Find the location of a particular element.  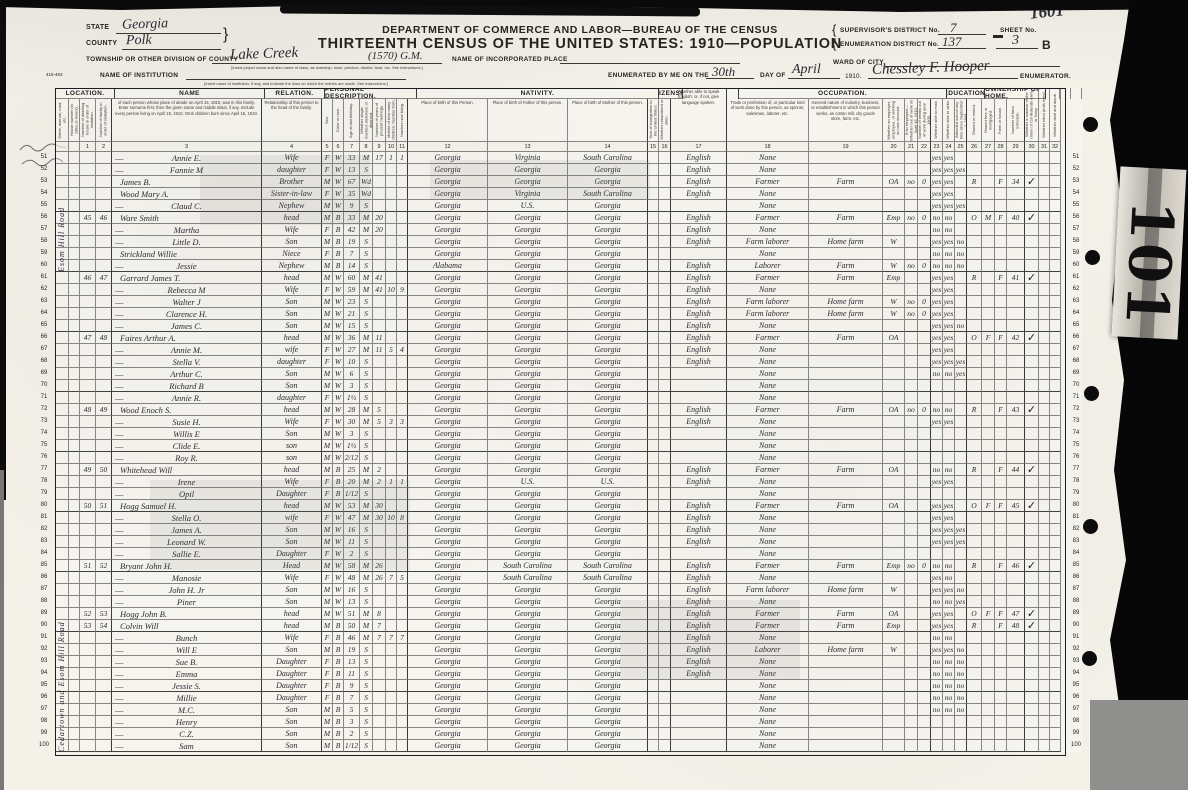

person-name: Piner is located at coordinates (186, 602).